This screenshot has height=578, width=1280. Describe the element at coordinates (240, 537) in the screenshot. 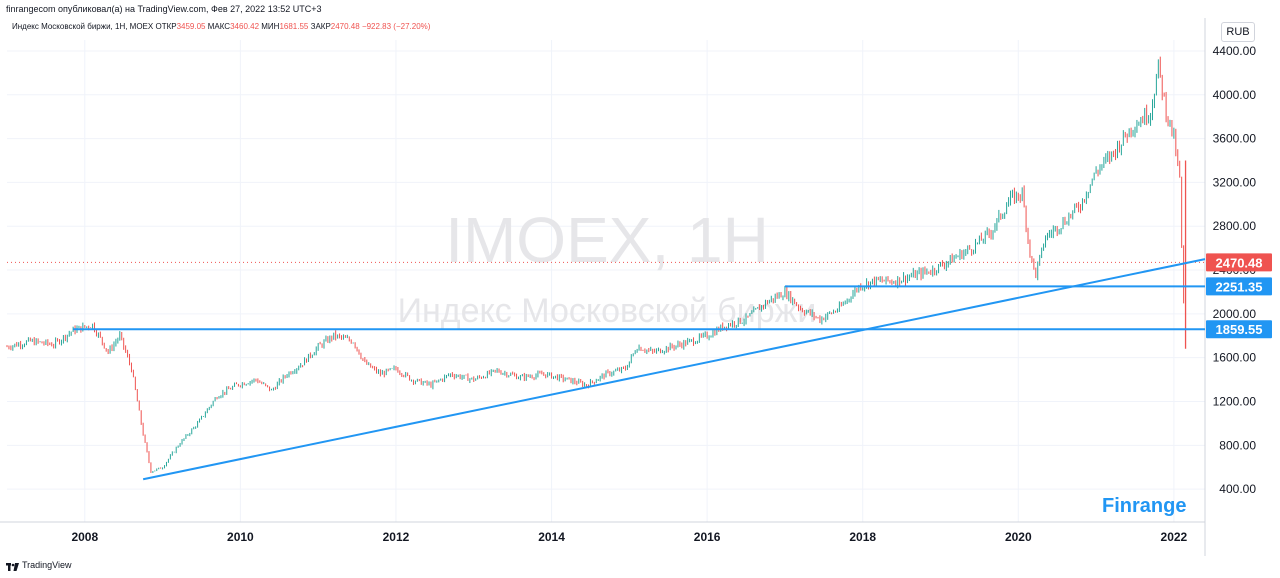

I see `x-tick-label: 2010` at that location.